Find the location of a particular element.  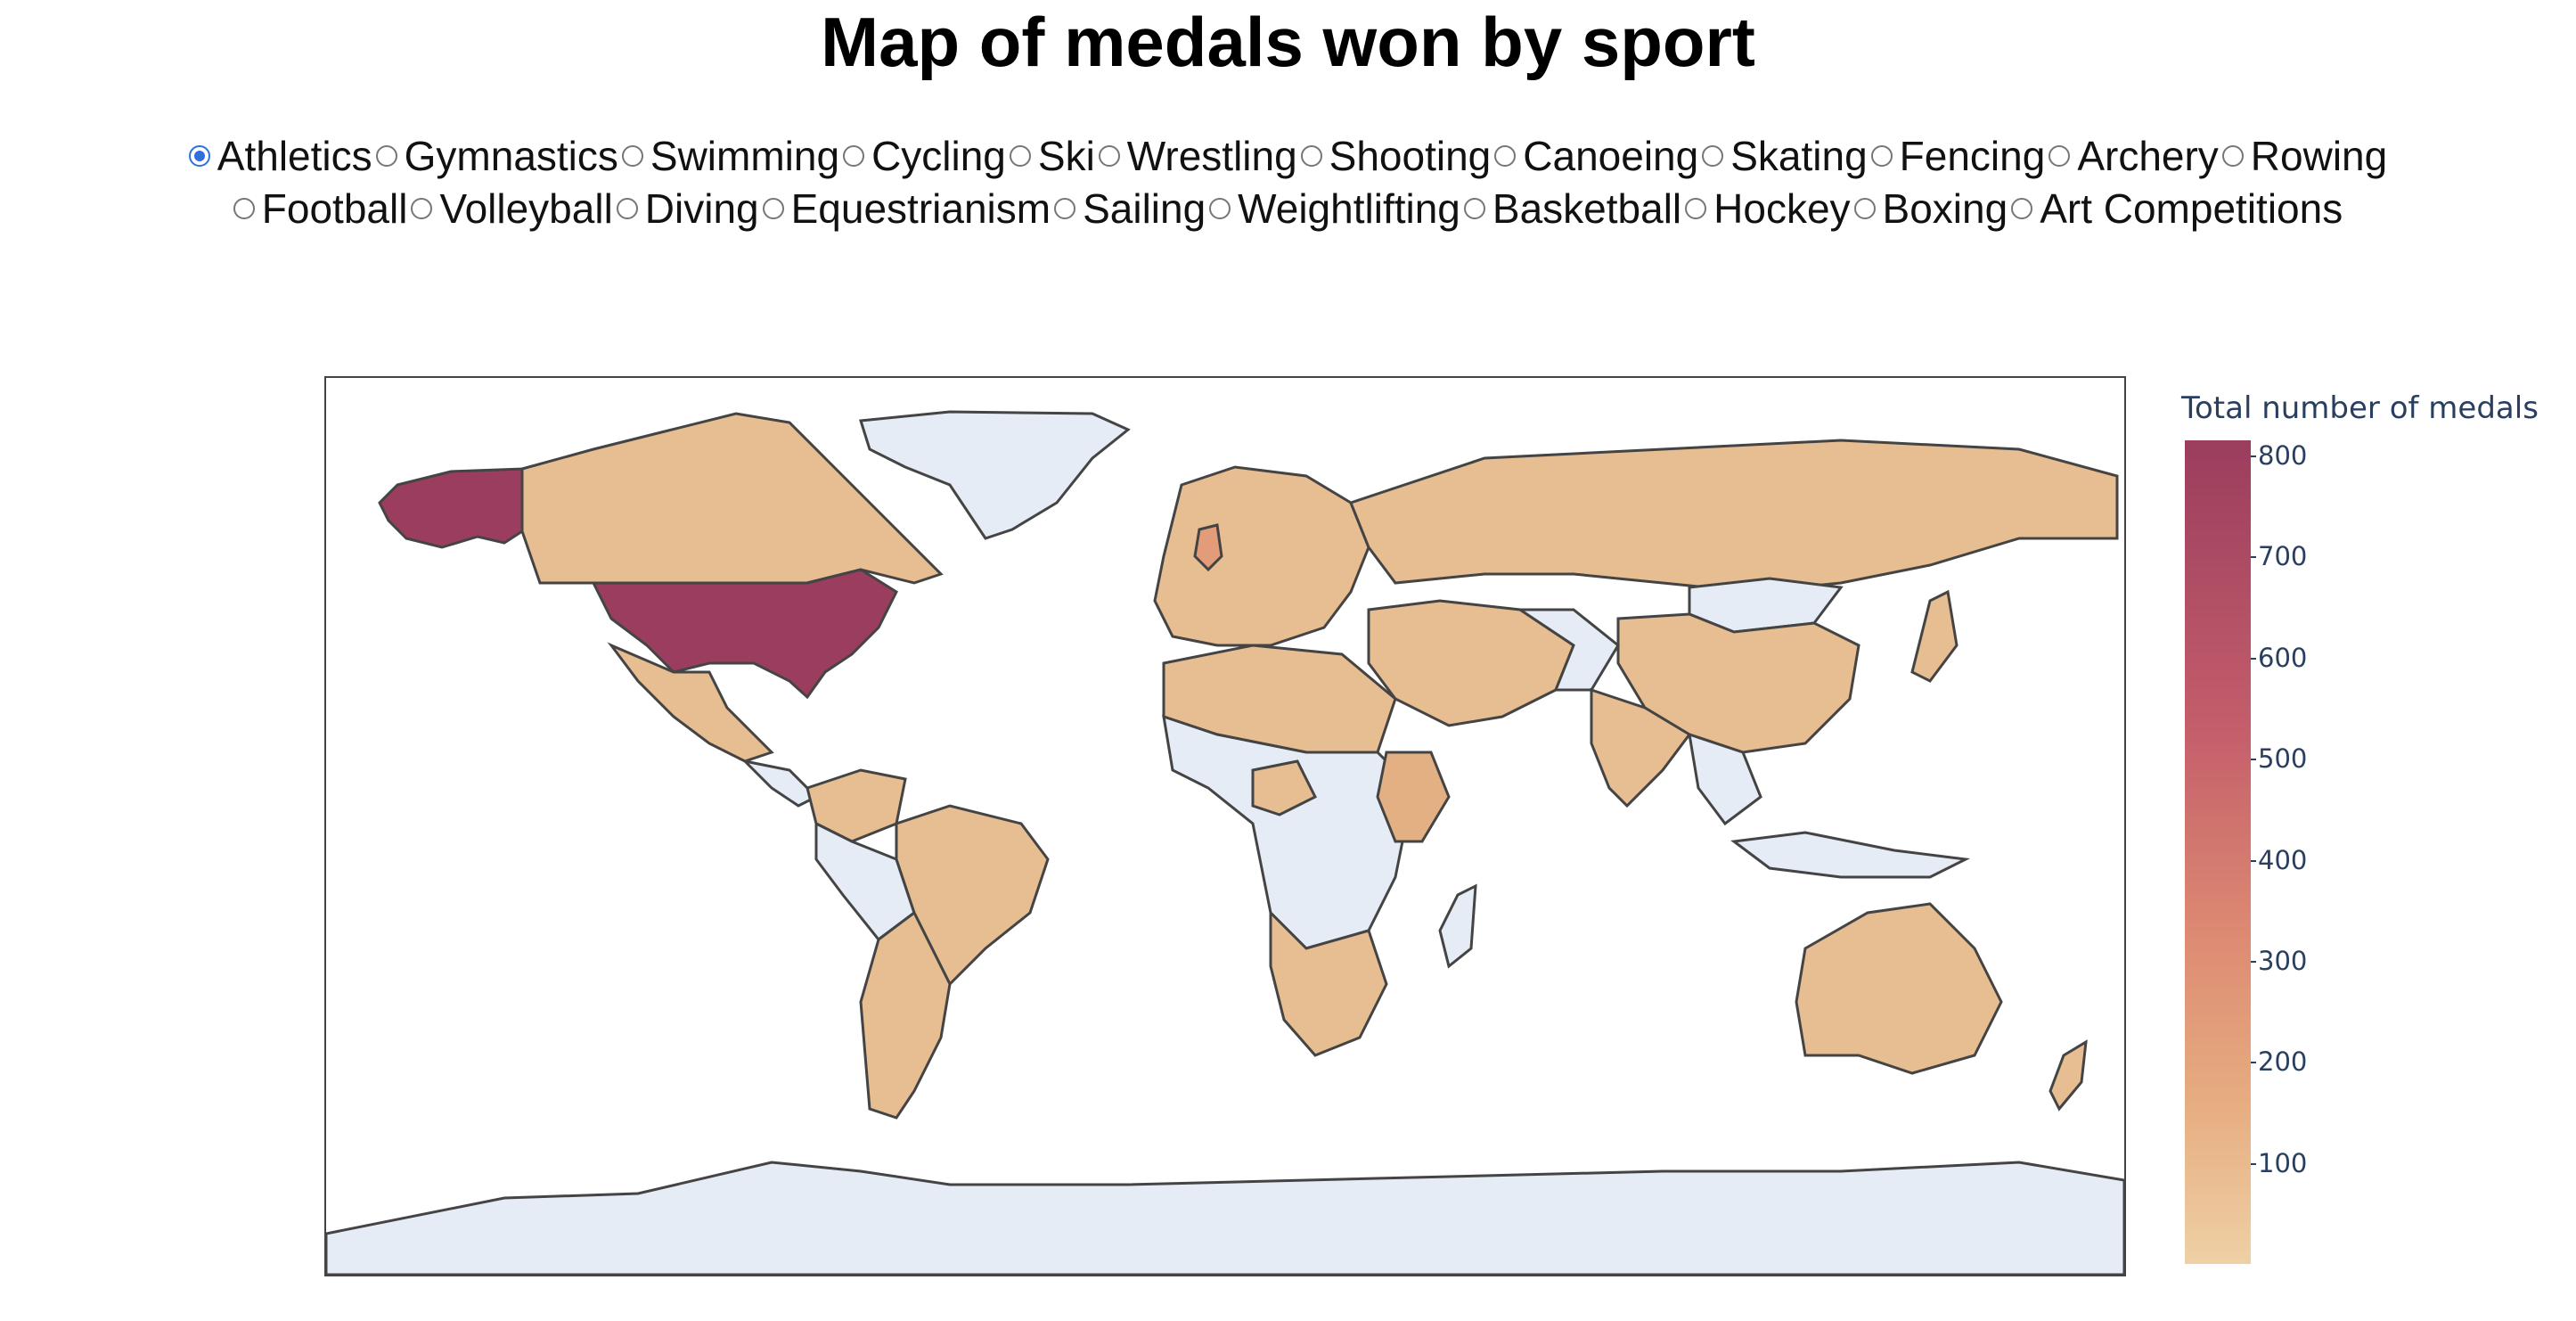

country-brazil is located at coordinates (972, 895).